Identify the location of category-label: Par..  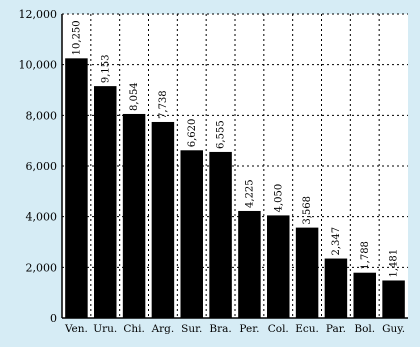
(336, 329).